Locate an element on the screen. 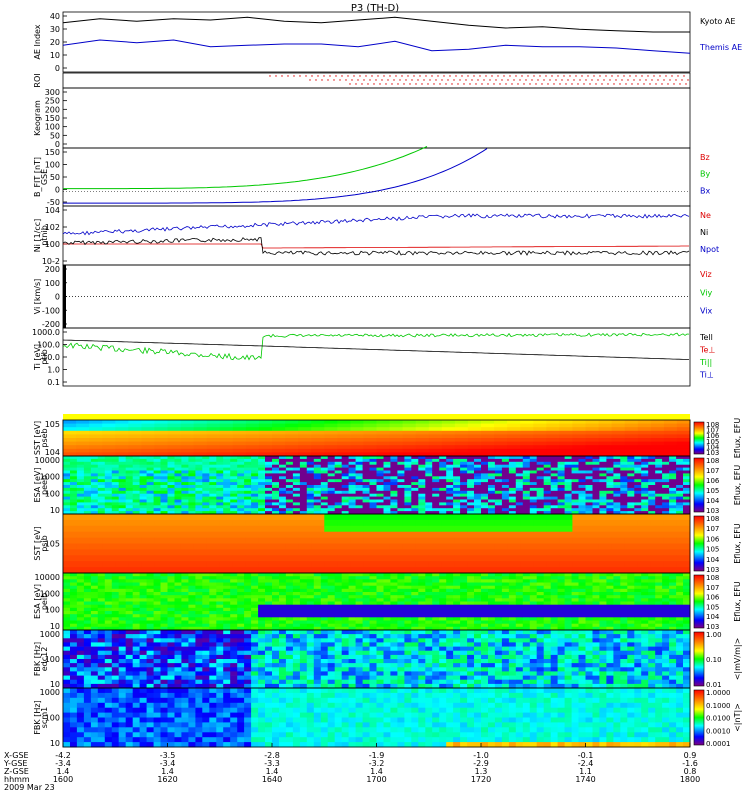 The height and width of the screenshot is (800, 750). colorbar-tick-label: 108 is located at coordinates (712, 425).